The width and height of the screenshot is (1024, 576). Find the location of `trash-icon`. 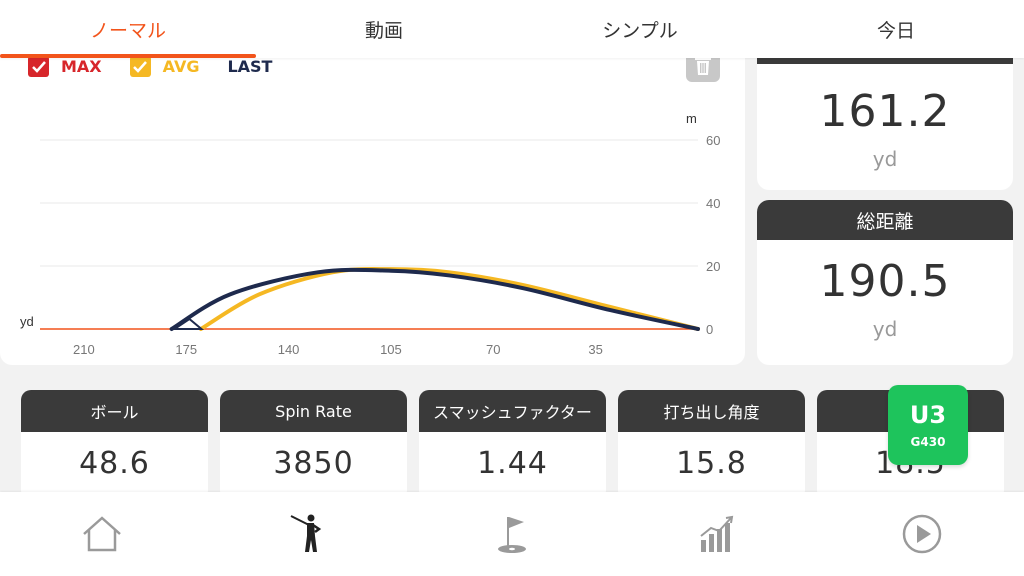

trash-icon is located at coordinates (703, 65).